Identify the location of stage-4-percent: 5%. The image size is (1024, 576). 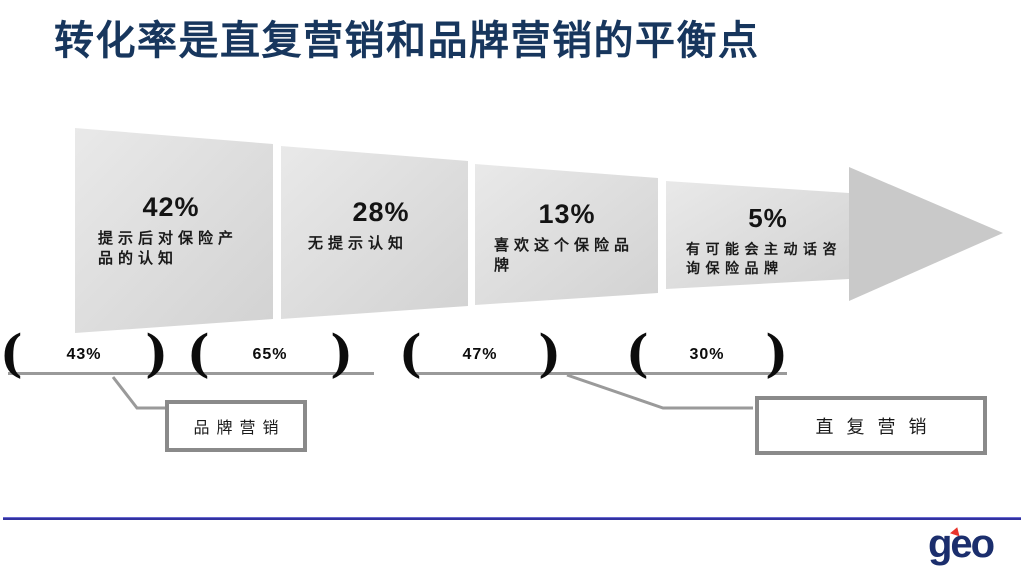
(768, 218).